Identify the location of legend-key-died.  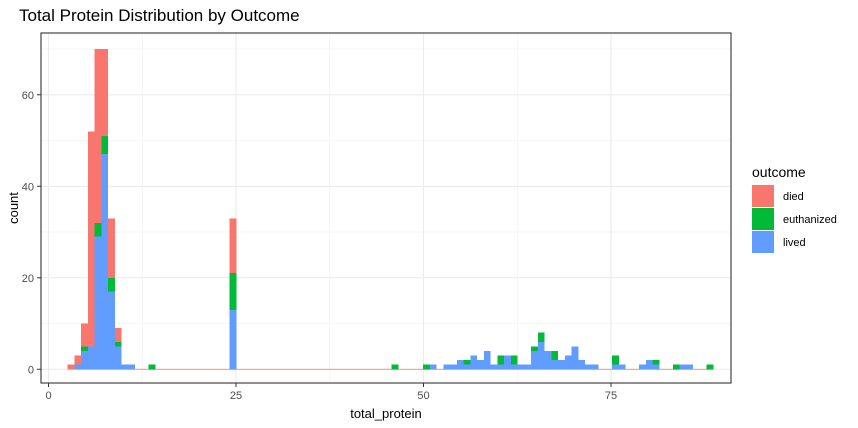
(763, 196).